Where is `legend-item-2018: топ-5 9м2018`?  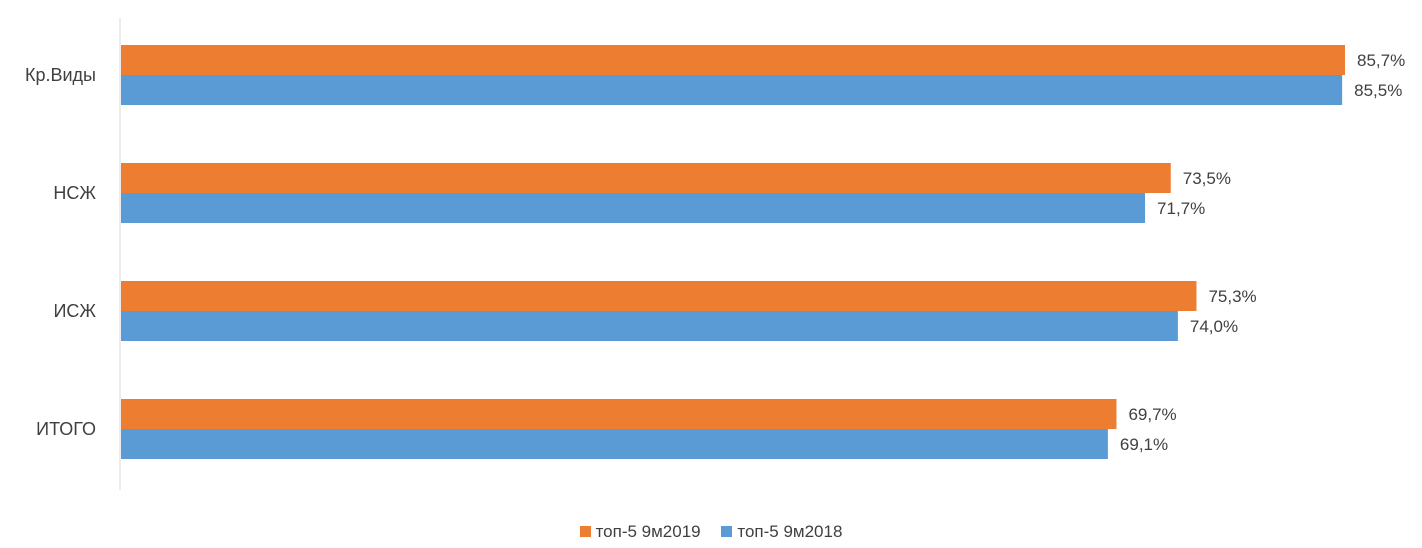
legend-item-2018: топ-5 9м2018 is located at coordinates (781, 532).